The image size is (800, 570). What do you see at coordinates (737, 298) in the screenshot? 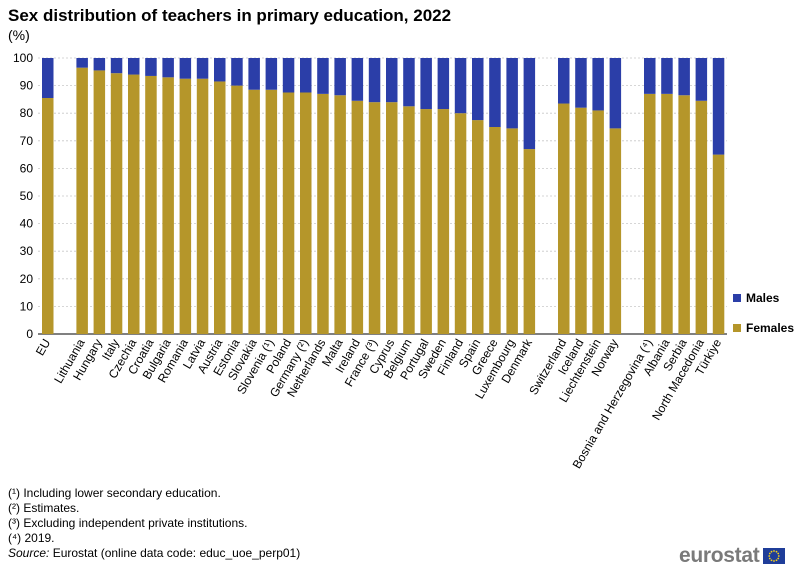
I see `legend-swatch-males` at bounding box center [737, 298].